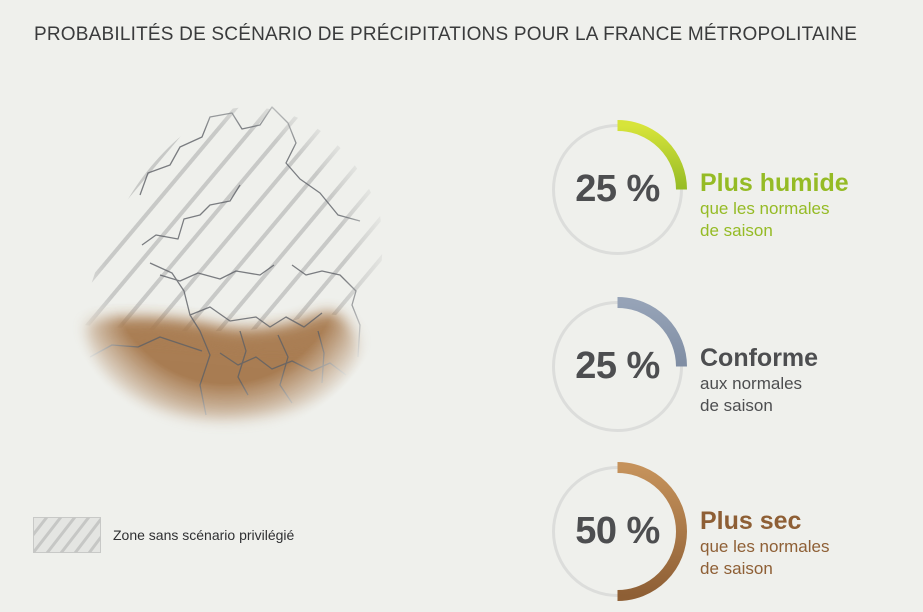 The height and width of the screenshot is (612, 923). Describe the element at coordinates (67, 535) in the screenshot. I see `hatch-swatch` at that location.